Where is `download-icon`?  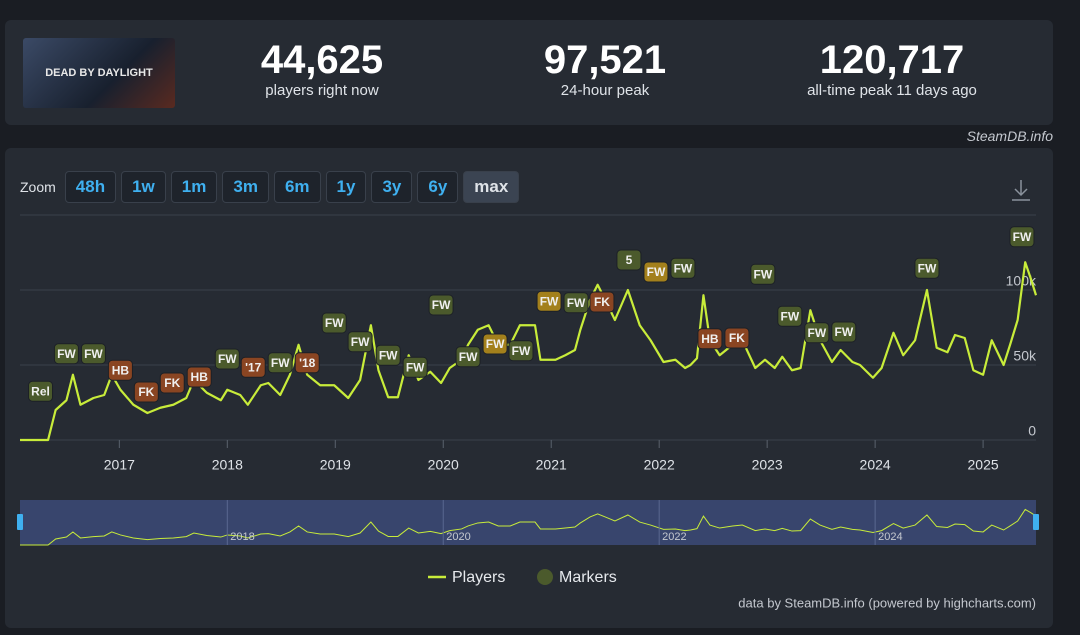
download-icon is located at coordinates (1021, 190).